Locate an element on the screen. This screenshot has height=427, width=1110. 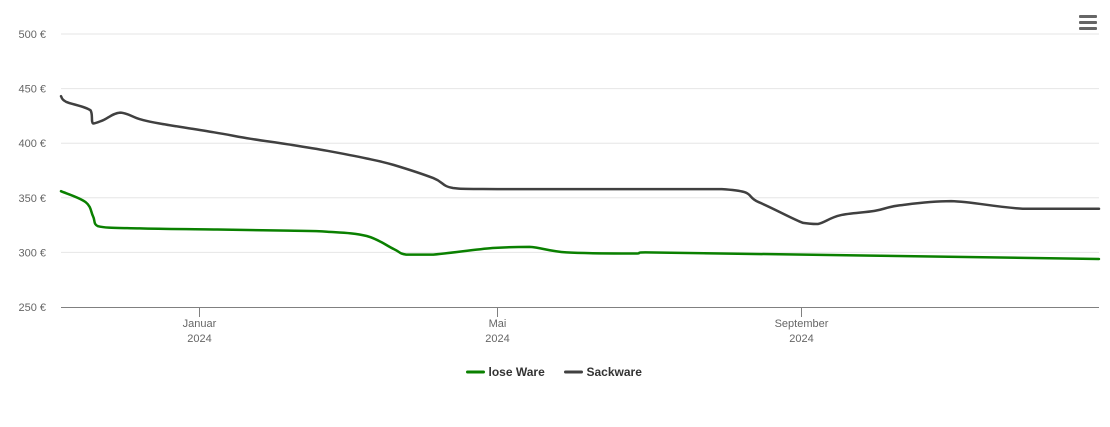
legend-item-sackware: Sackware is located at coordinates (603, 372).